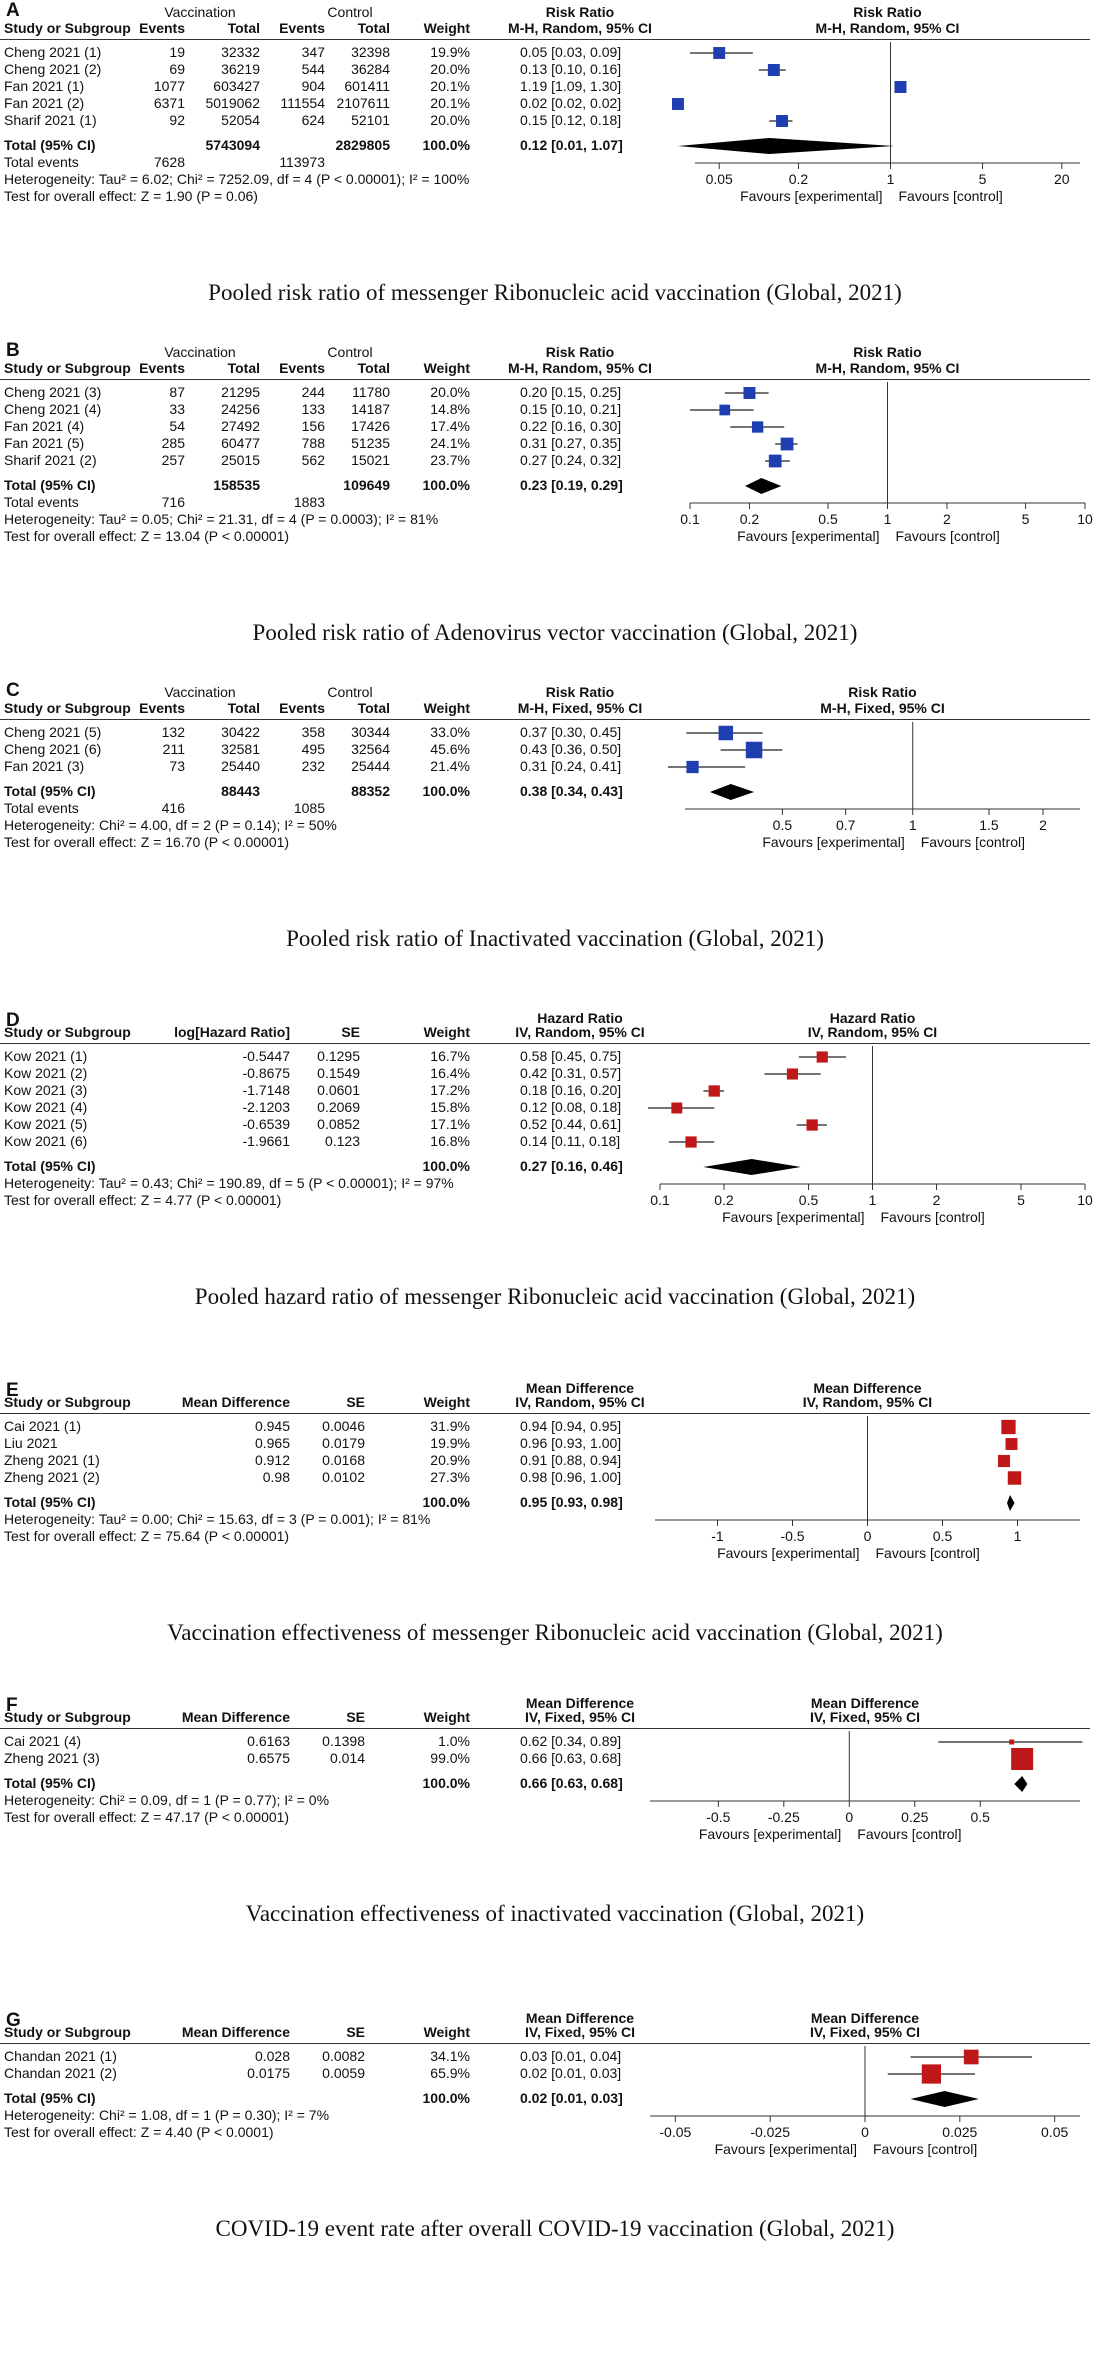 The image size is (1110, 2362). Describe the element at coordinates (373, 28) in the screenshot. I see `data-column-header: Total` at that location.